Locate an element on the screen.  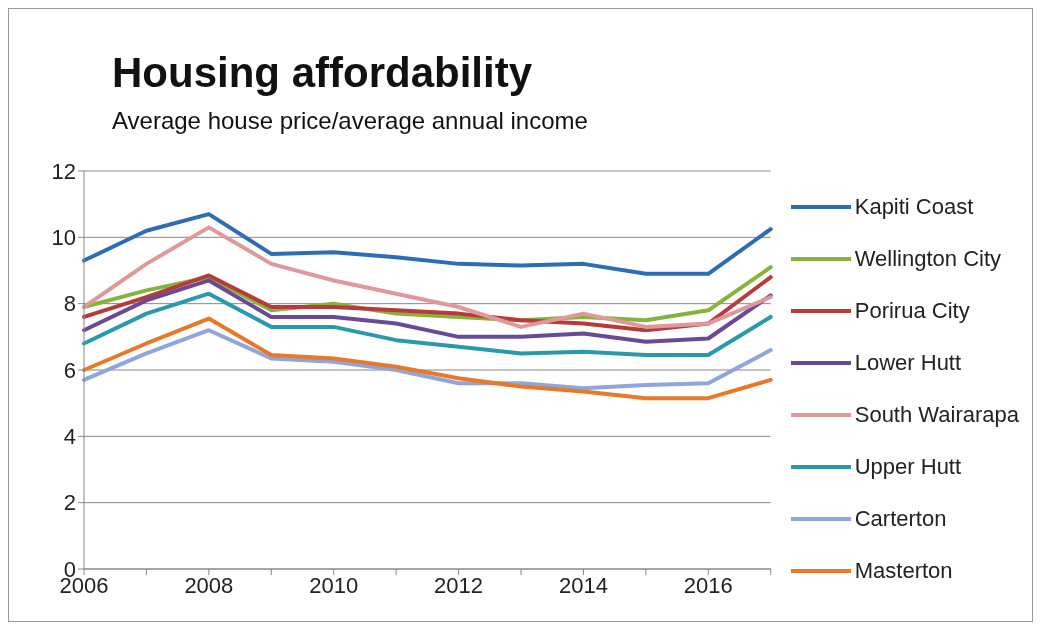
chart-subtitle: Average house price/average annual income is located at coordinates (350, 121).